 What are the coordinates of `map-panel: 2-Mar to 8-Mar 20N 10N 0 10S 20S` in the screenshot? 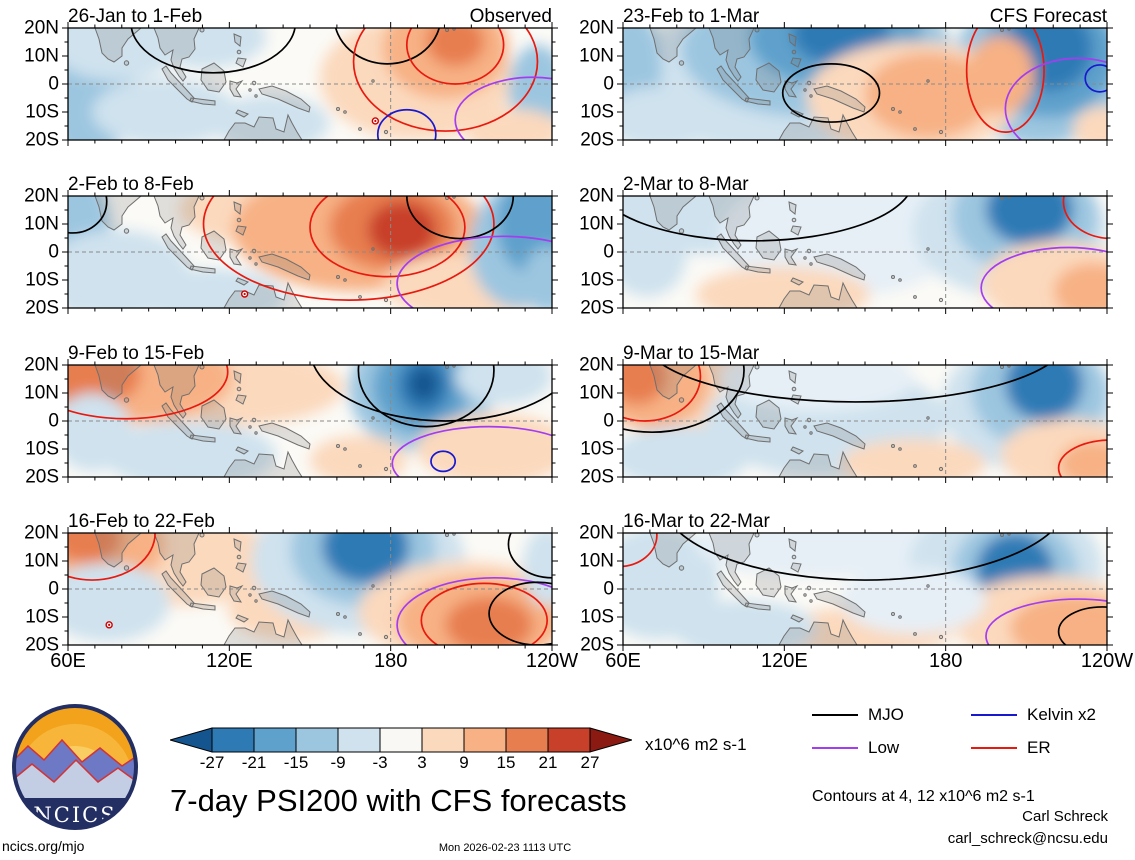 It's located at (841, 245).